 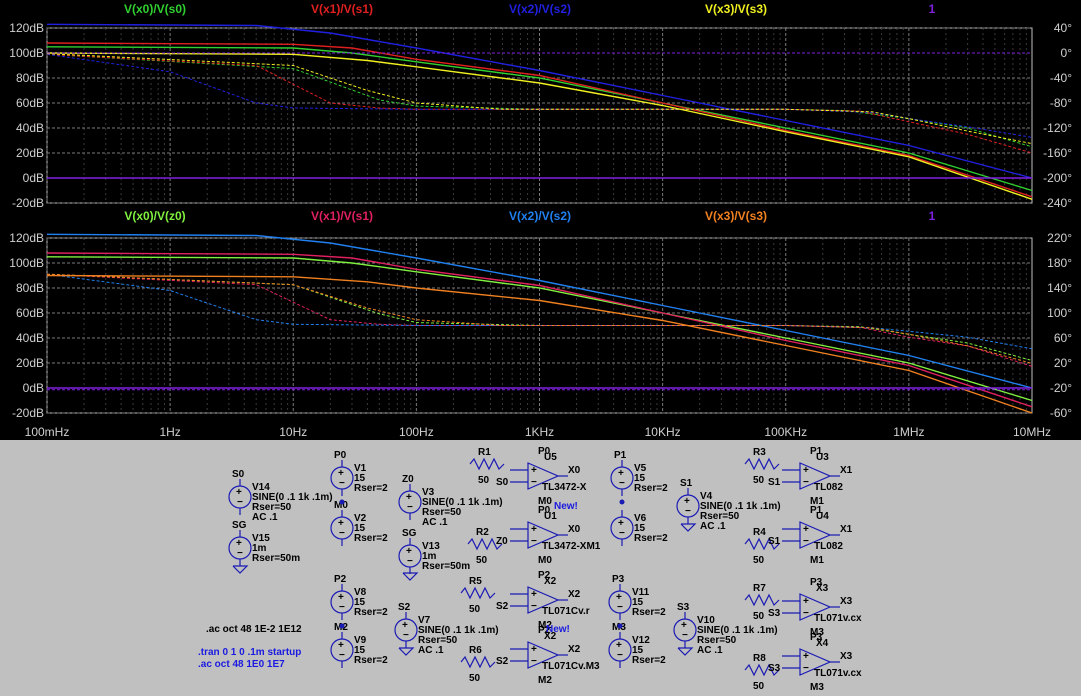 I want to click on y2-tick-label: 60°, so click(x=1063, y=338).